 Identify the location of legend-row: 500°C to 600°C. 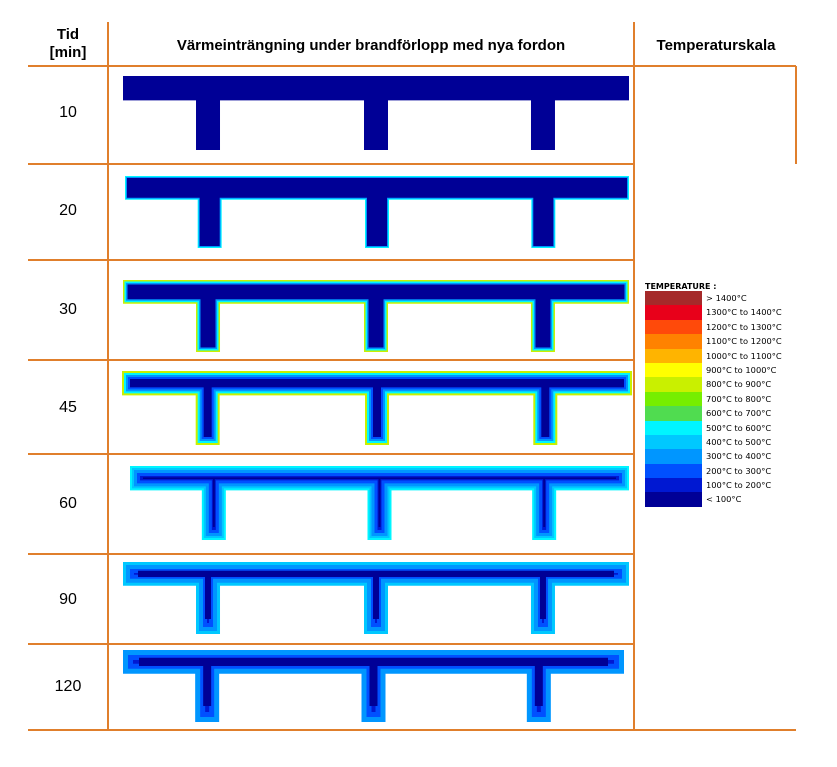
(708, 427).